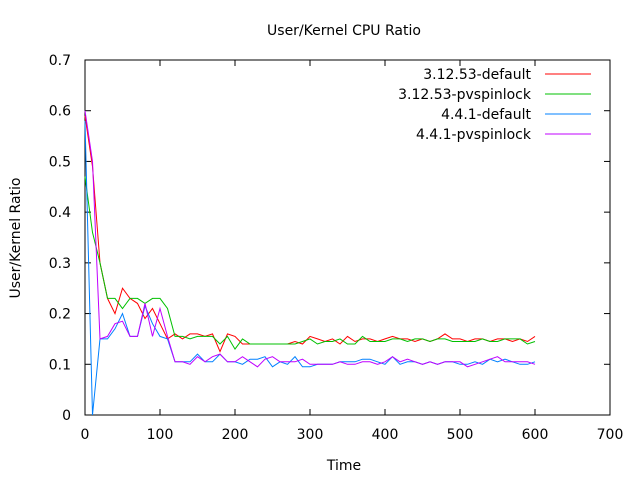  What do you see at coordinates (60, 162) in the screenshot?
I see `y-tick-label: 0.5` at bounding box center [60, 162].